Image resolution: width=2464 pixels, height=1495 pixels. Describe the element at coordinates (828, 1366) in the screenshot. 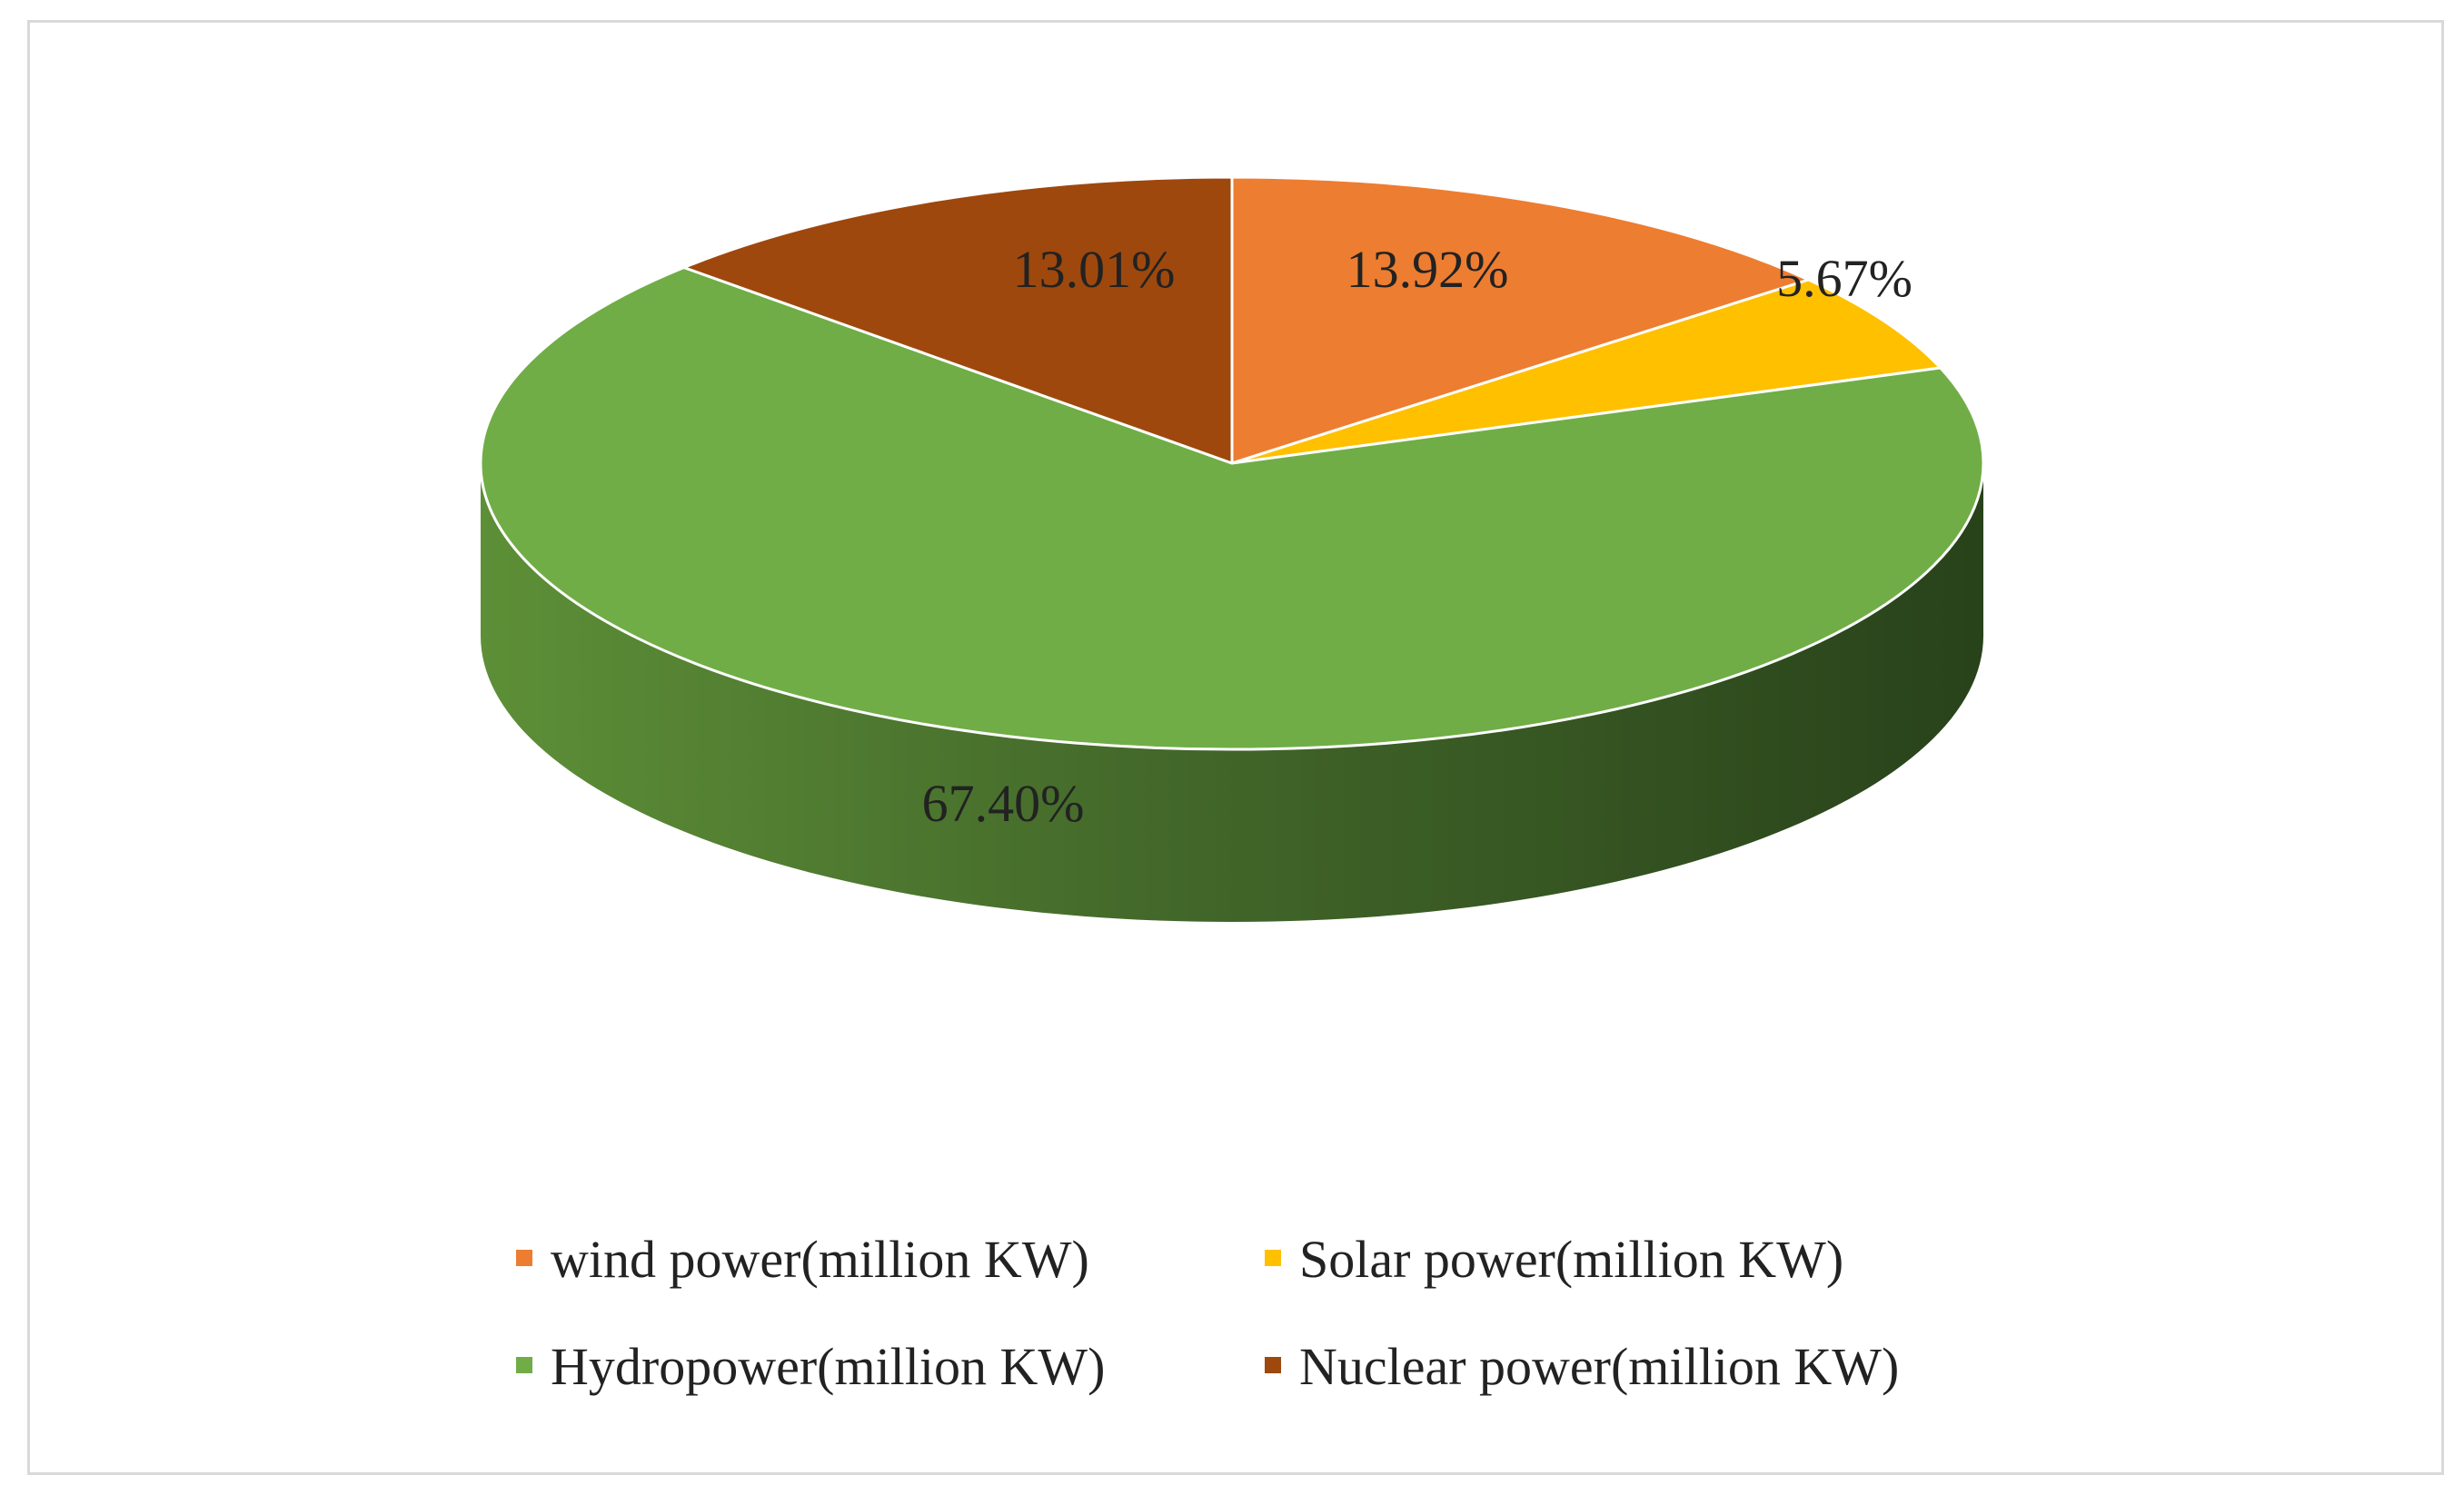

I see `legend-label: Hydropower(million KW)` at that location.